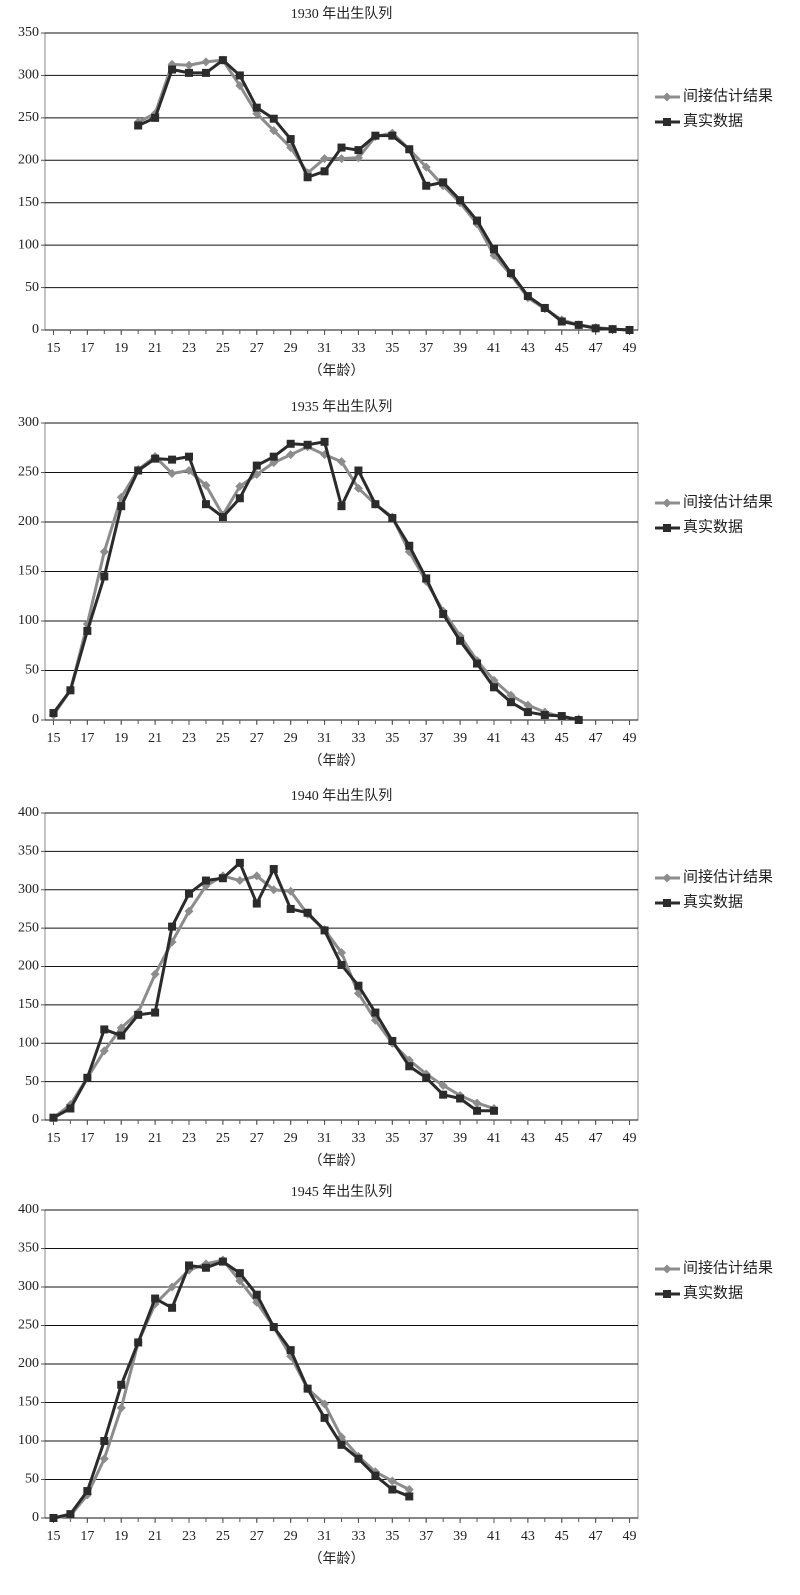 This screenshot has height=1595, width=800. I want to click on x-tick-label: 33, so click(358, 1138).